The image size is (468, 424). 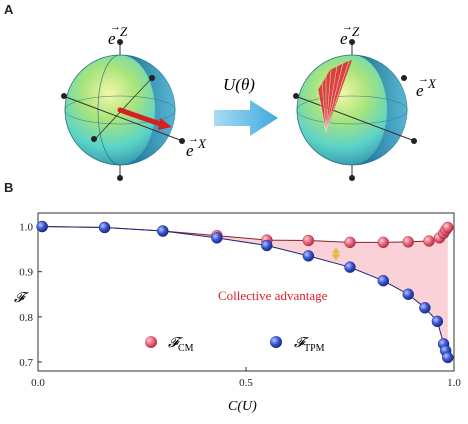 What do you see at coordinates (186, 348) in the screenshot?
I see `legend-sub-cm: CM` at bounding box center [186, 348].